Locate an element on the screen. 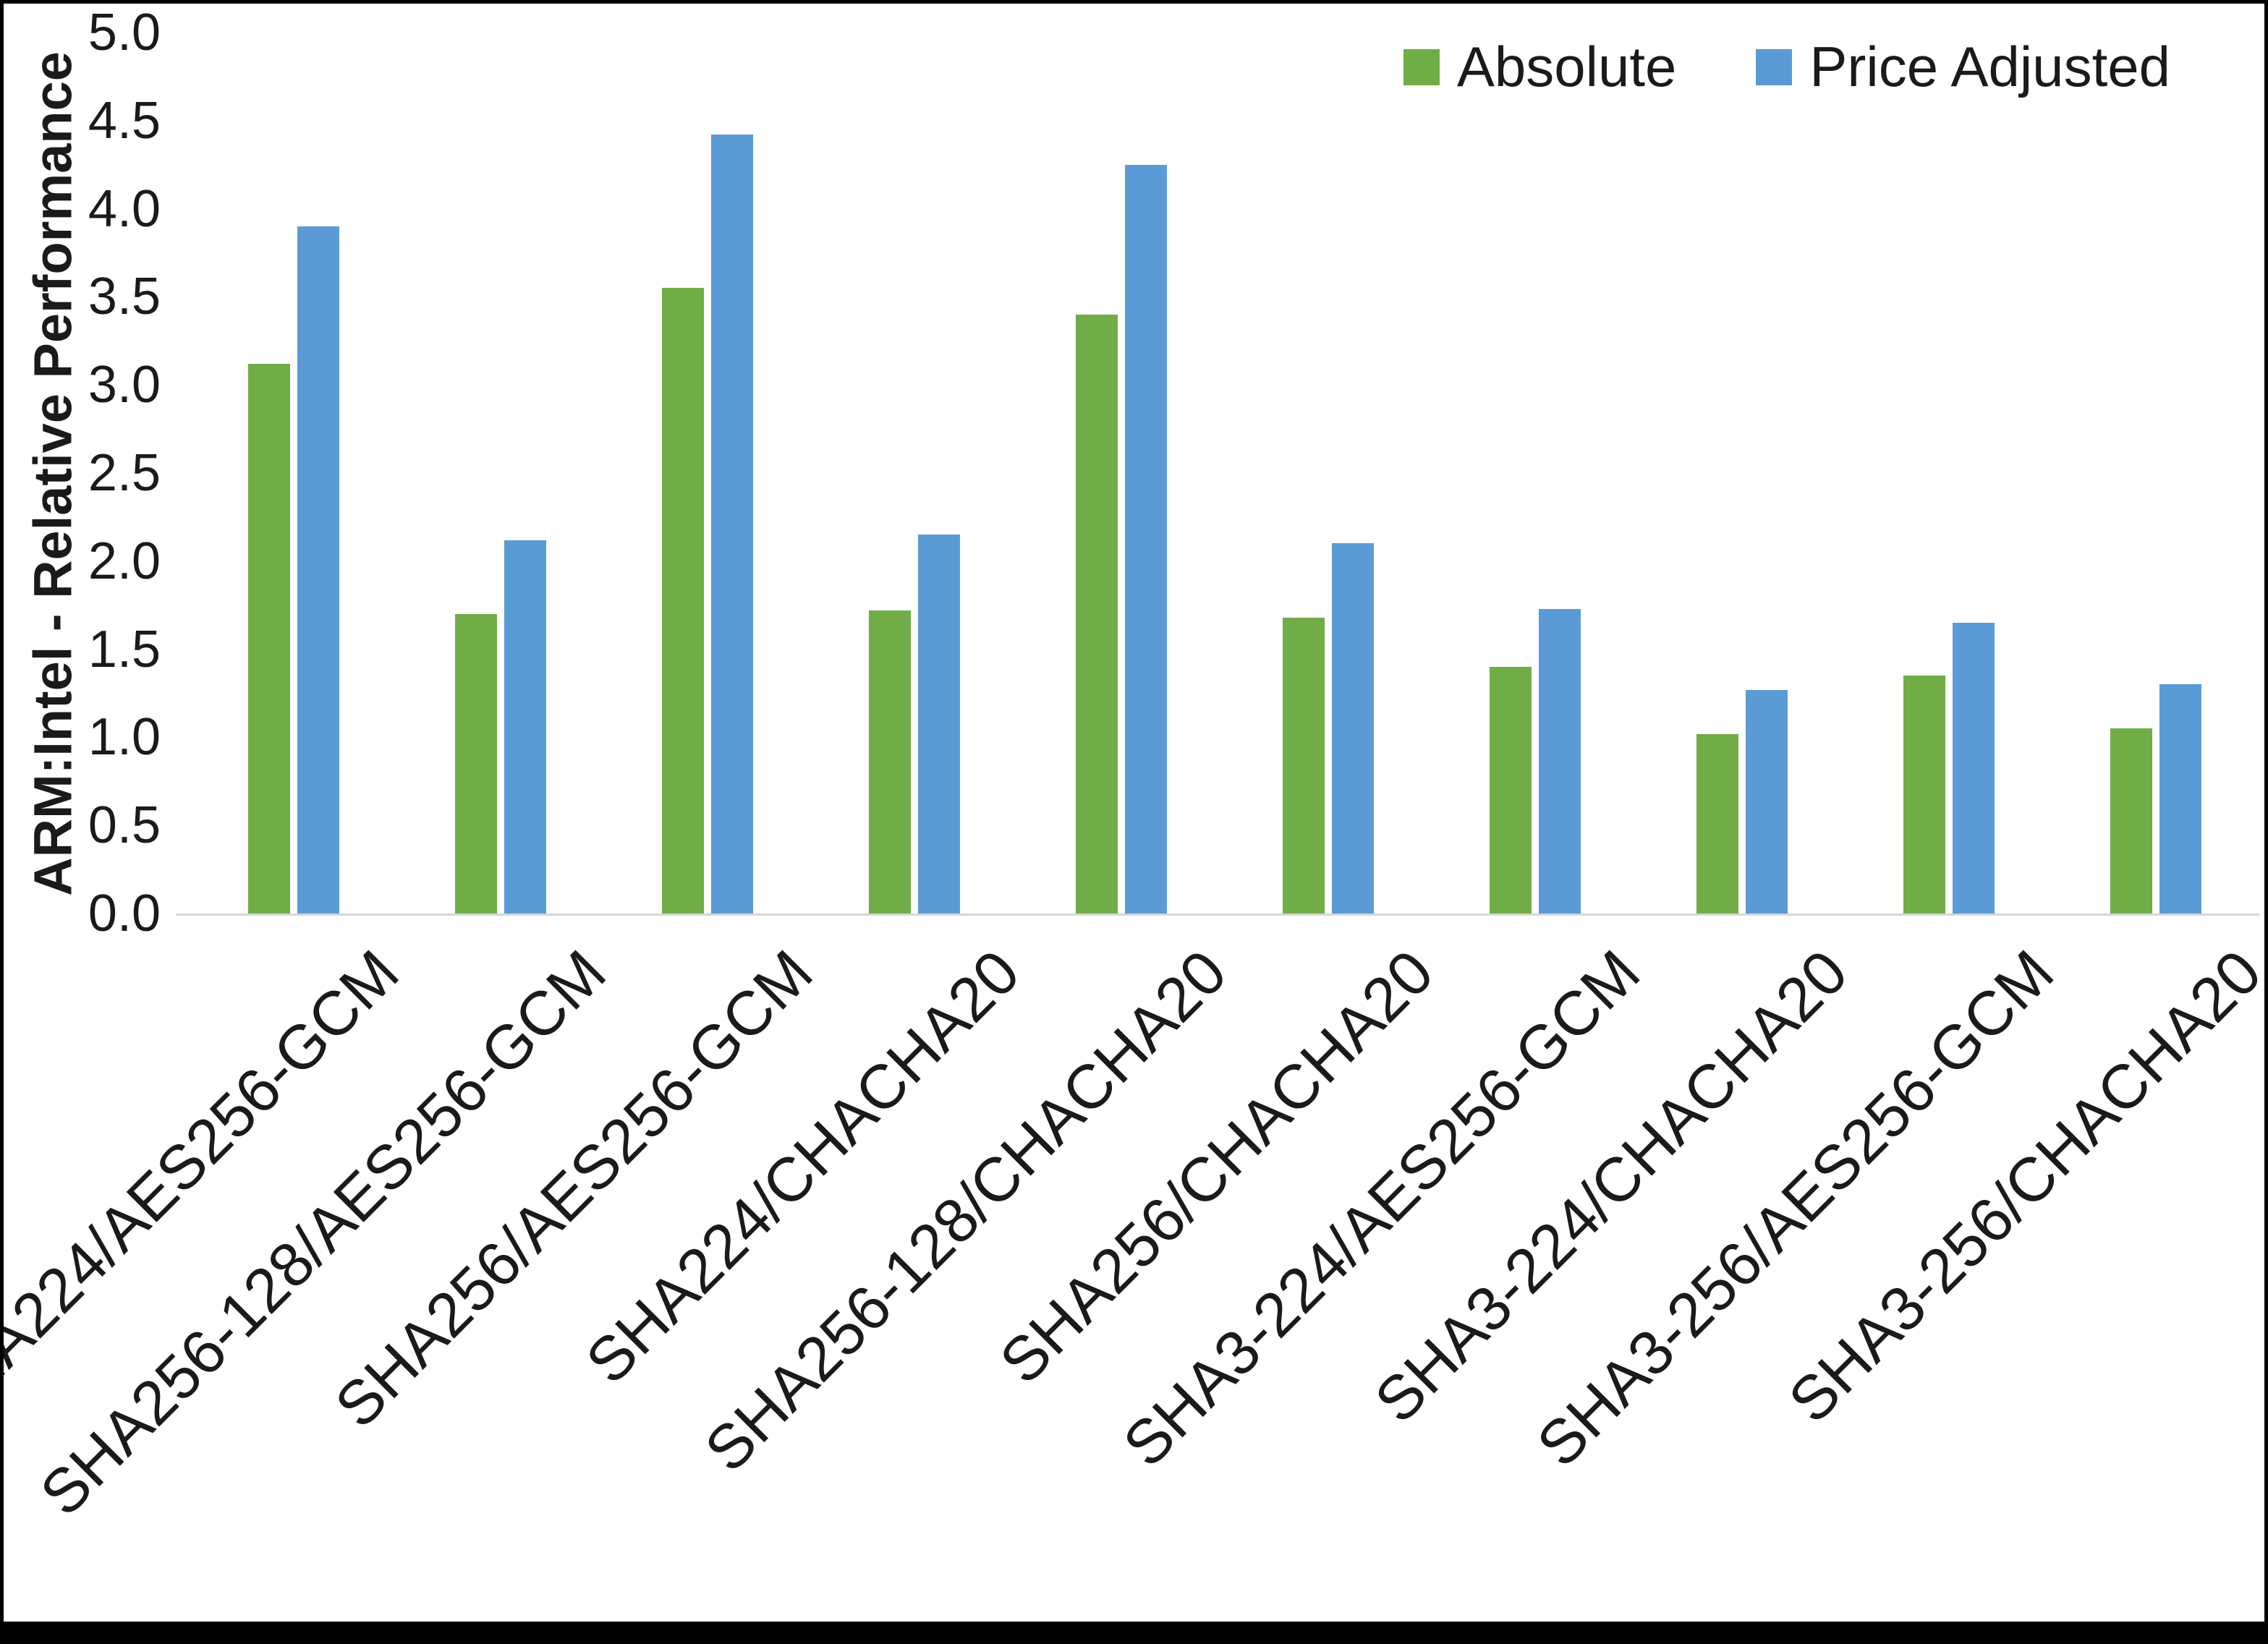 The height and width of the screenshot is (1644, 2268). y-tick-label: 1.0 is located at coordinates (124, 737).